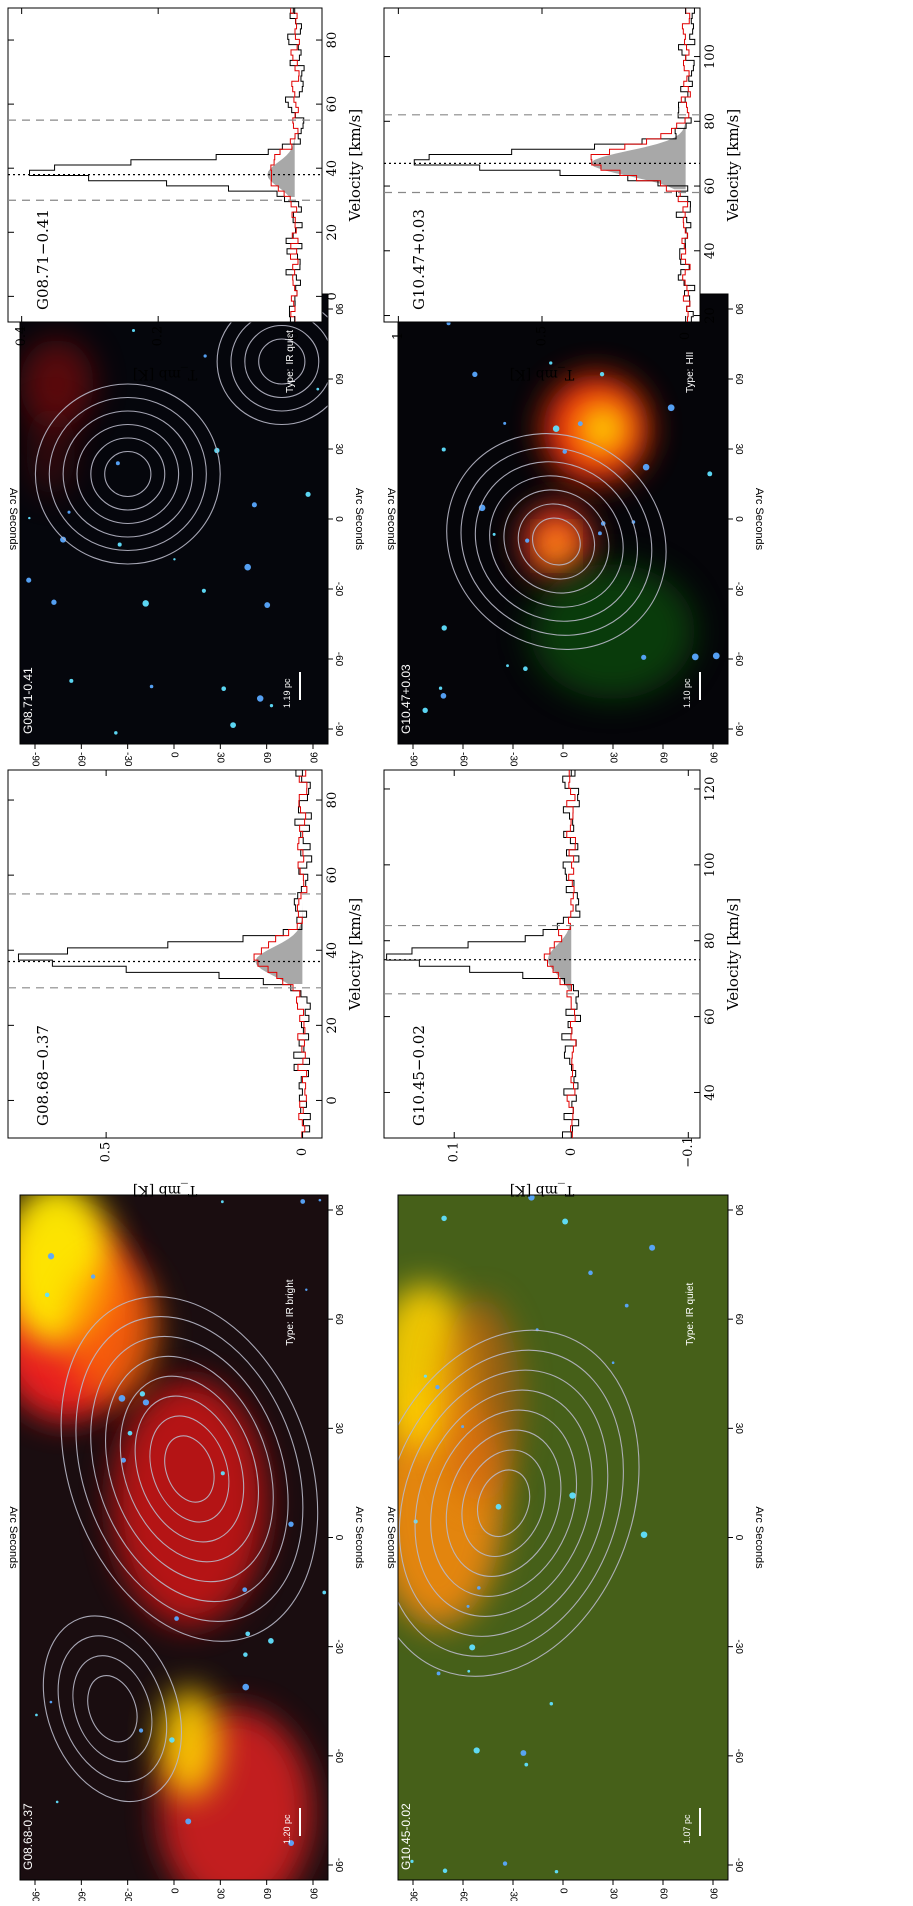  I want to click on source-id: G08.71-0.41, so click(28, 700).